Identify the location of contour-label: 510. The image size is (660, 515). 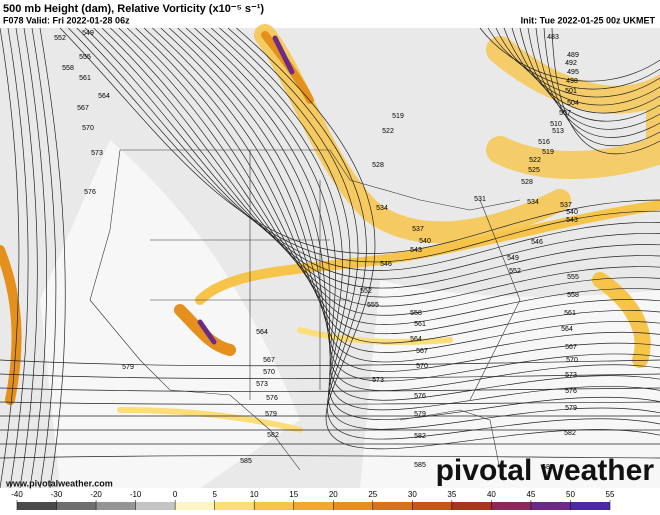
(556, 124).